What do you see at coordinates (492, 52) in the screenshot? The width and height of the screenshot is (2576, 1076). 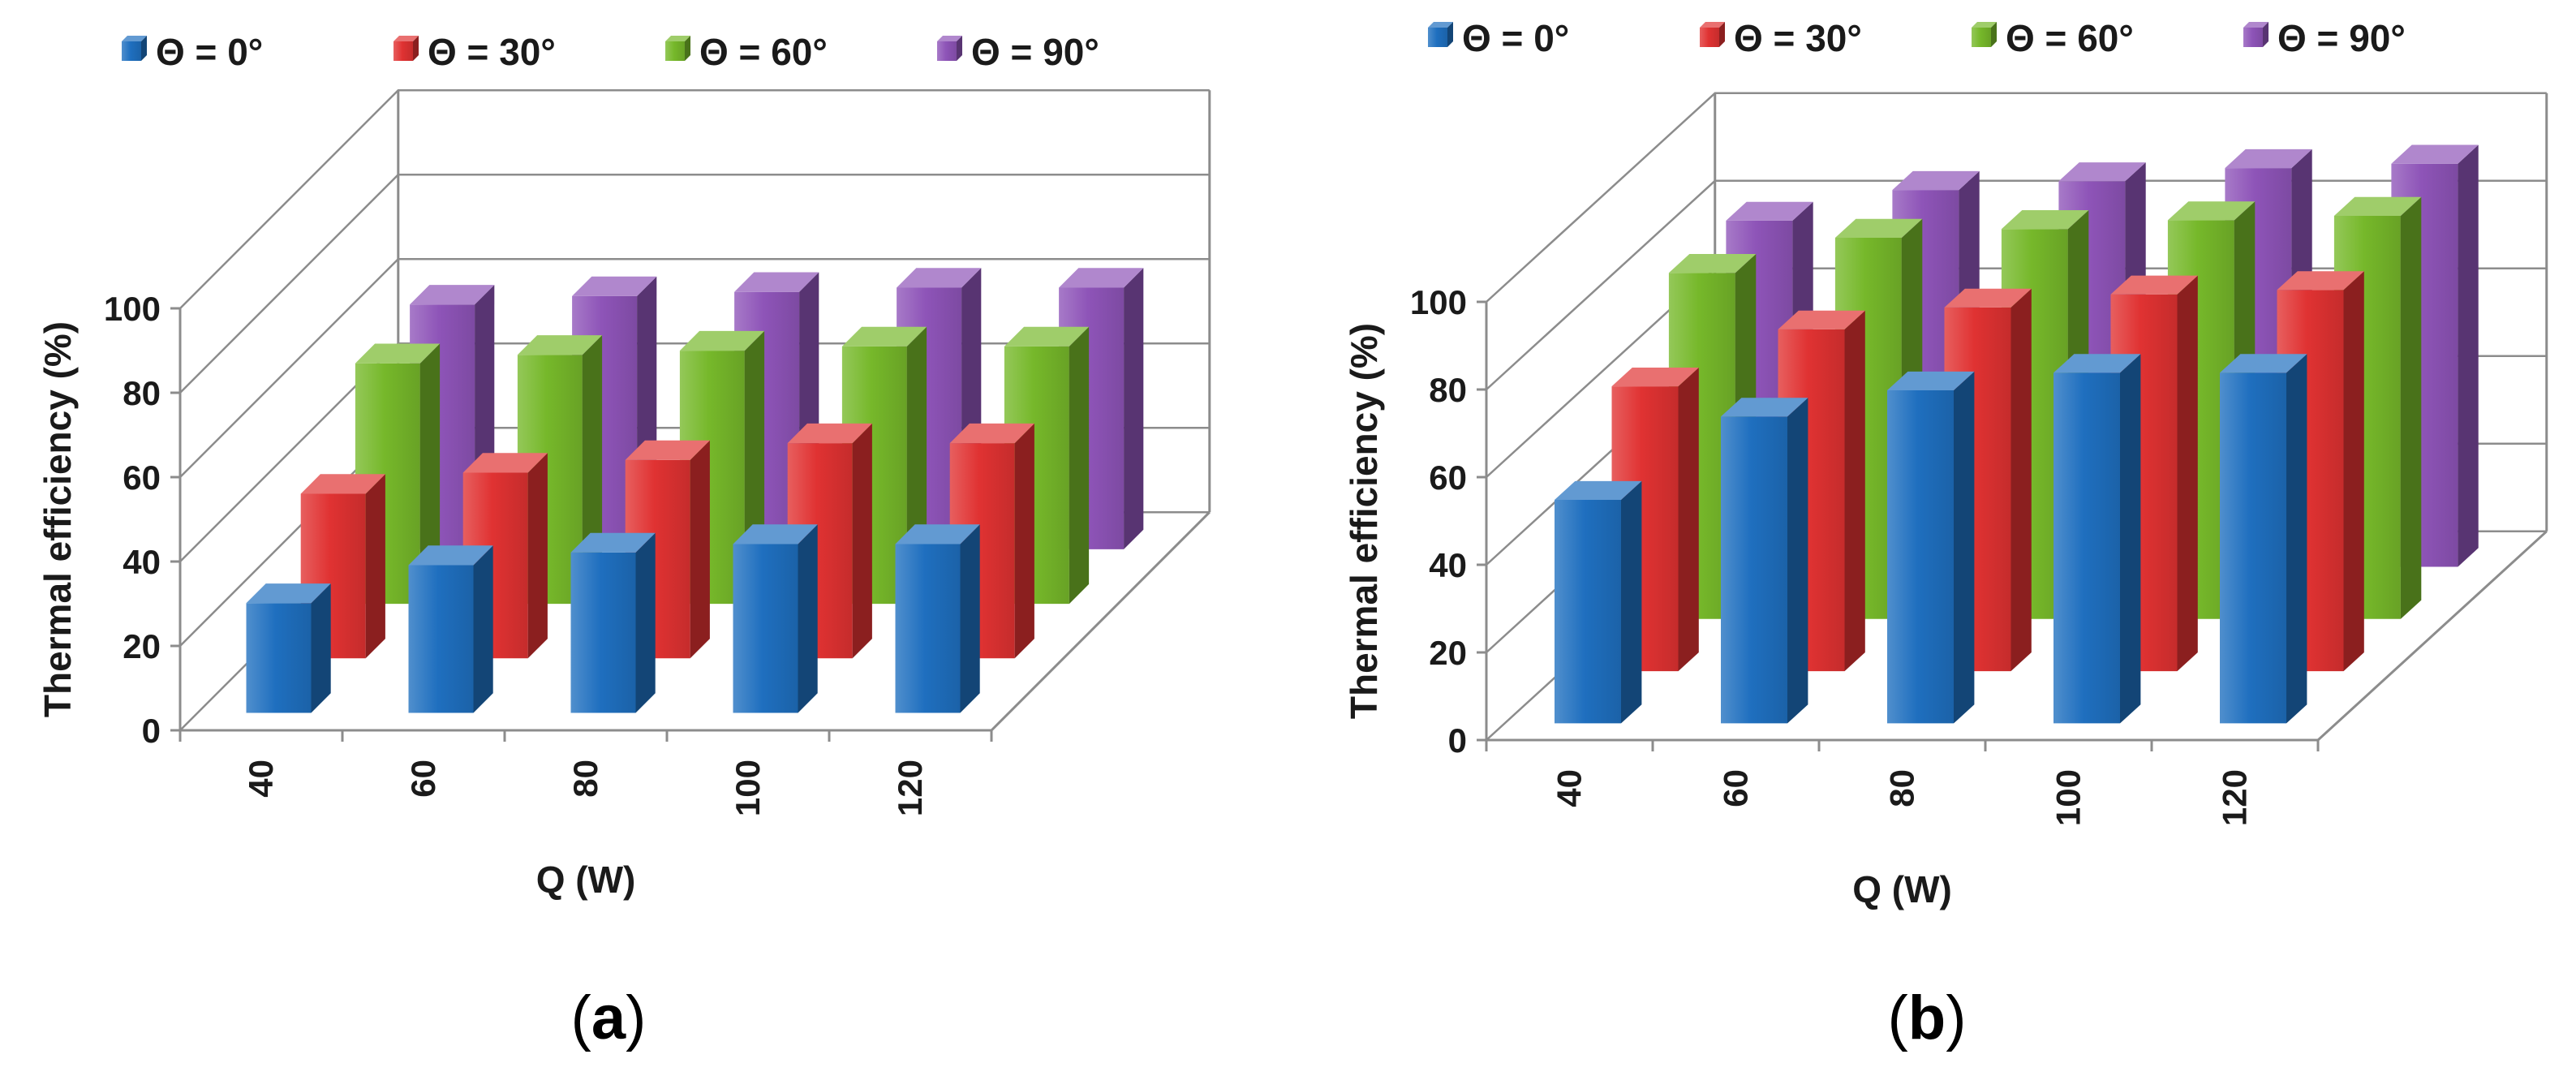 I see `legend-label: Θ = 30°` at bounding box center [492, 52].